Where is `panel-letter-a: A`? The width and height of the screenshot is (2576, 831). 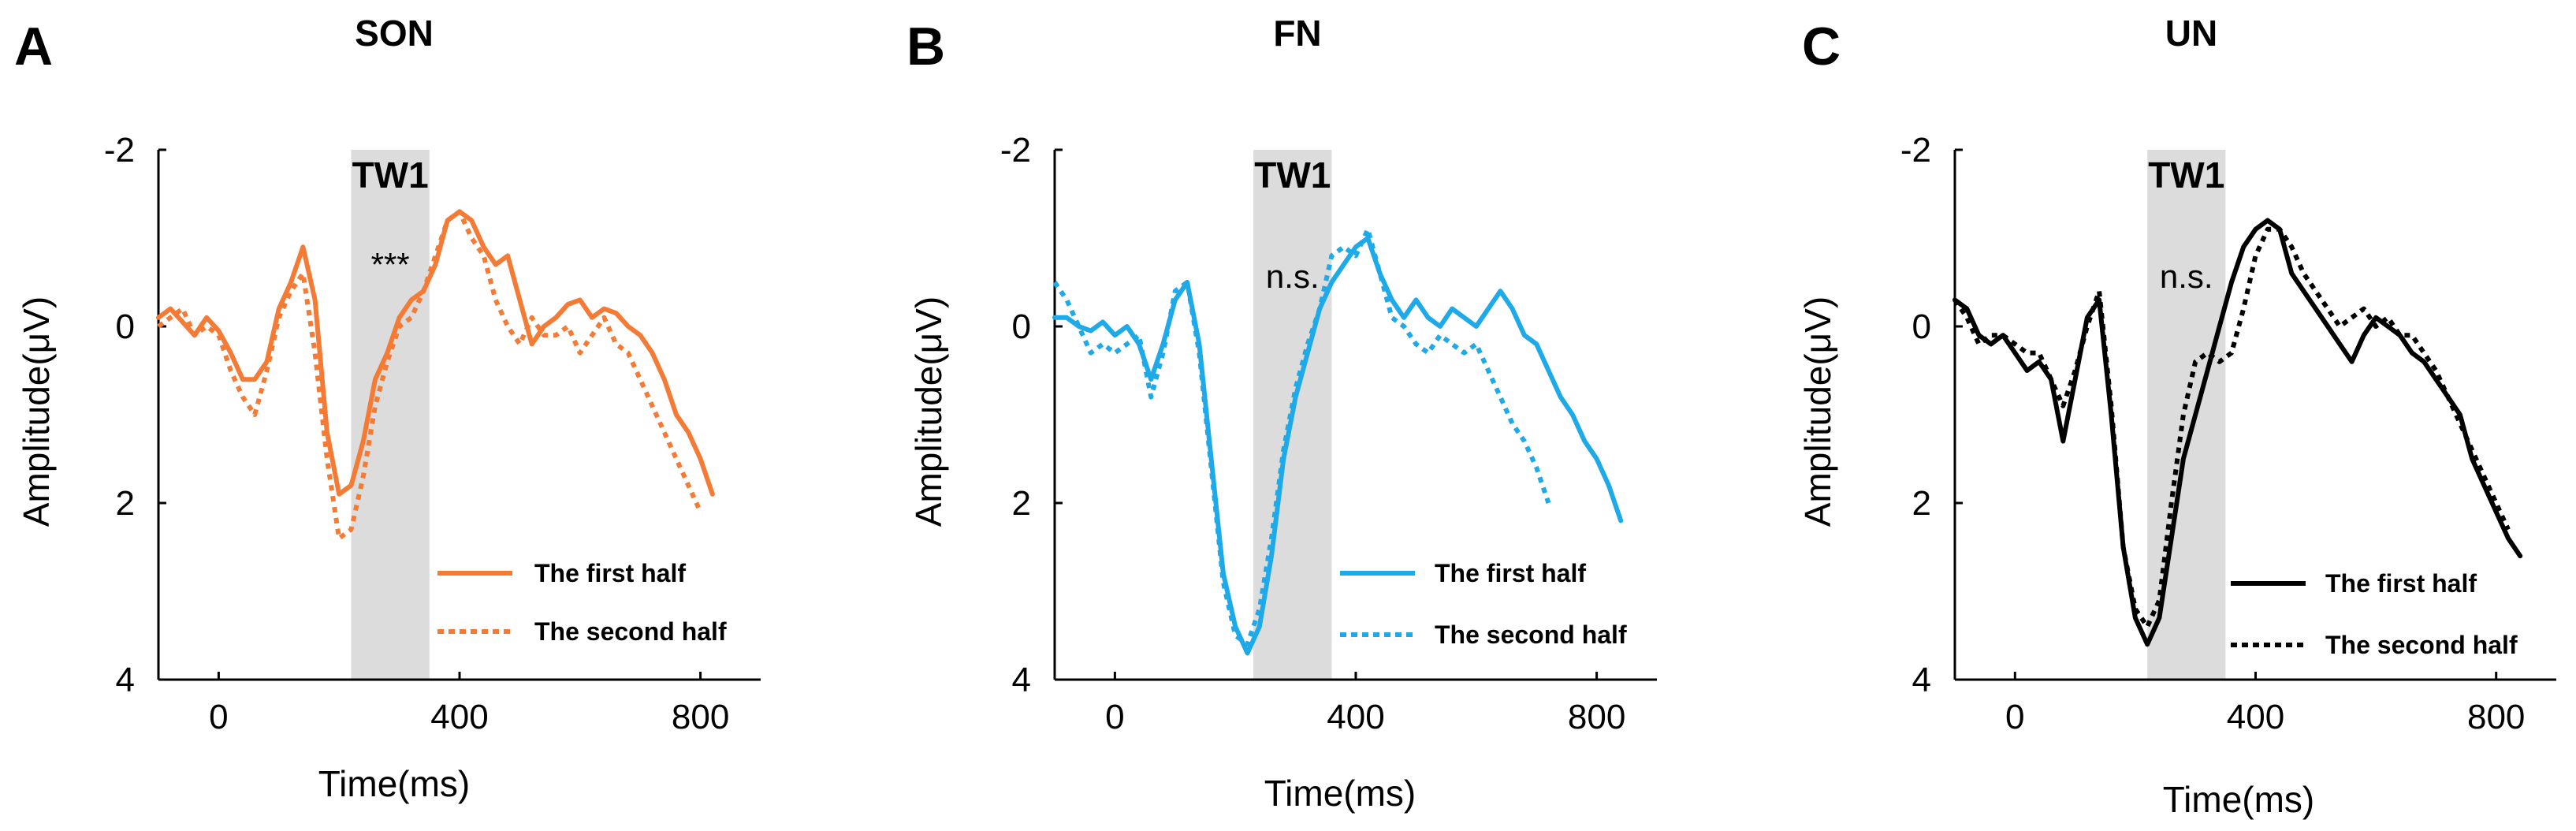
panel-letter-a: A is located at coordinates (33, 46).